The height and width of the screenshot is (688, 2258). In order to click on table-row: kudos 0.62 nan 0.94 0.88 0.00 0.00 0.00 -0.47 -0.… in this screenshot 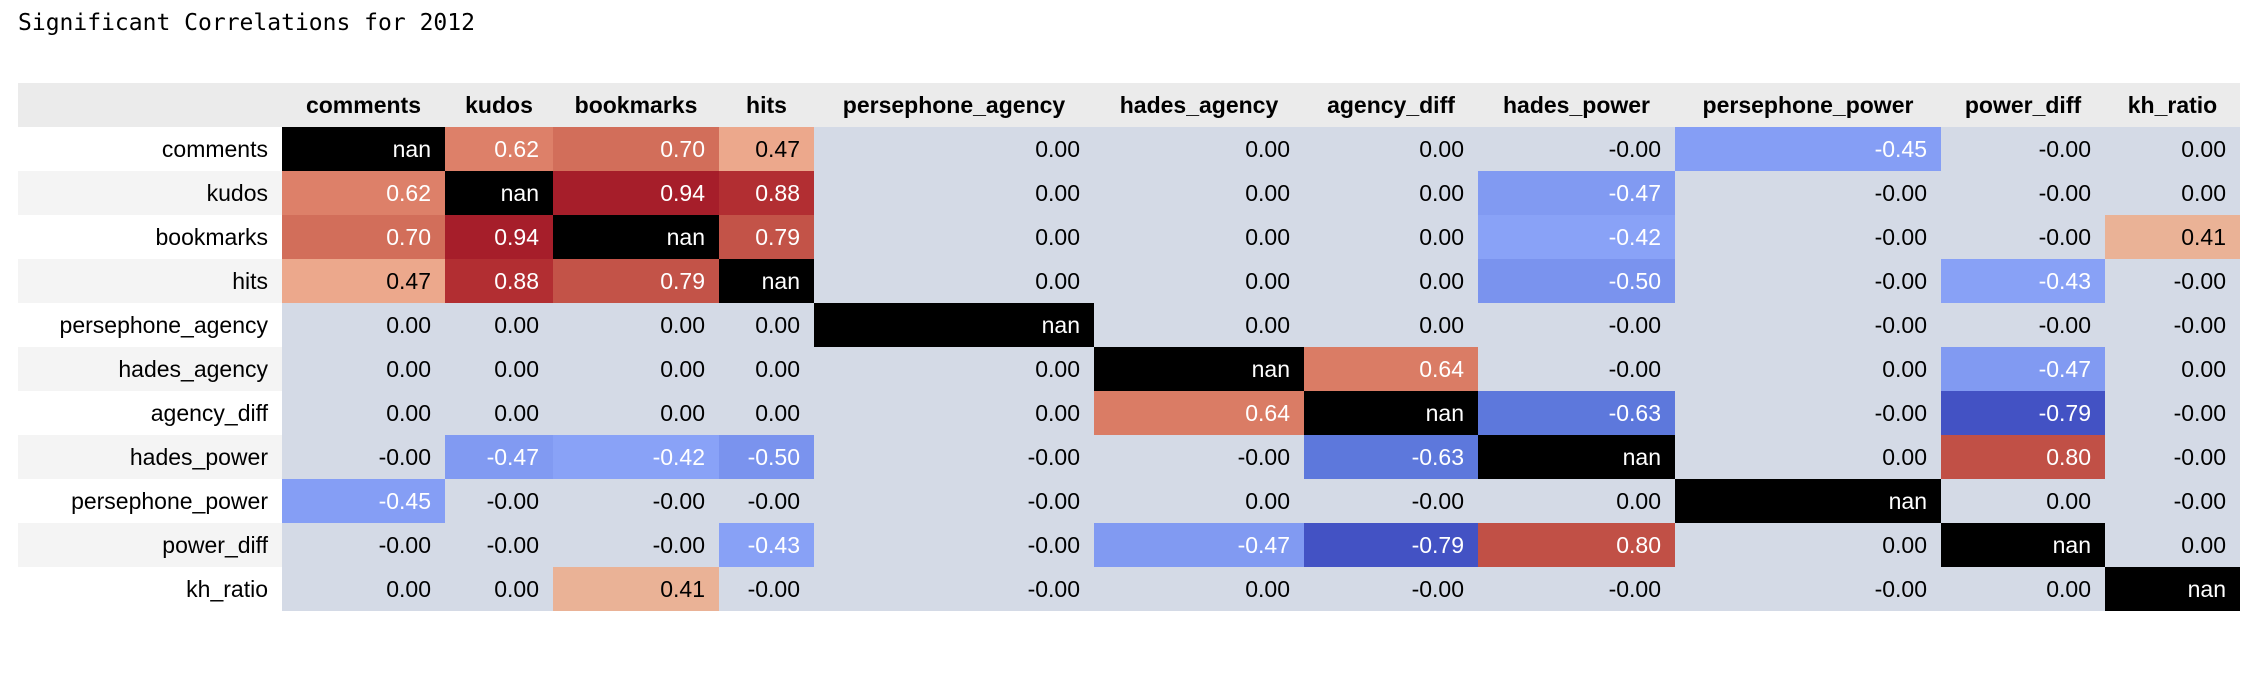, I will do `click(1129, 193)`.